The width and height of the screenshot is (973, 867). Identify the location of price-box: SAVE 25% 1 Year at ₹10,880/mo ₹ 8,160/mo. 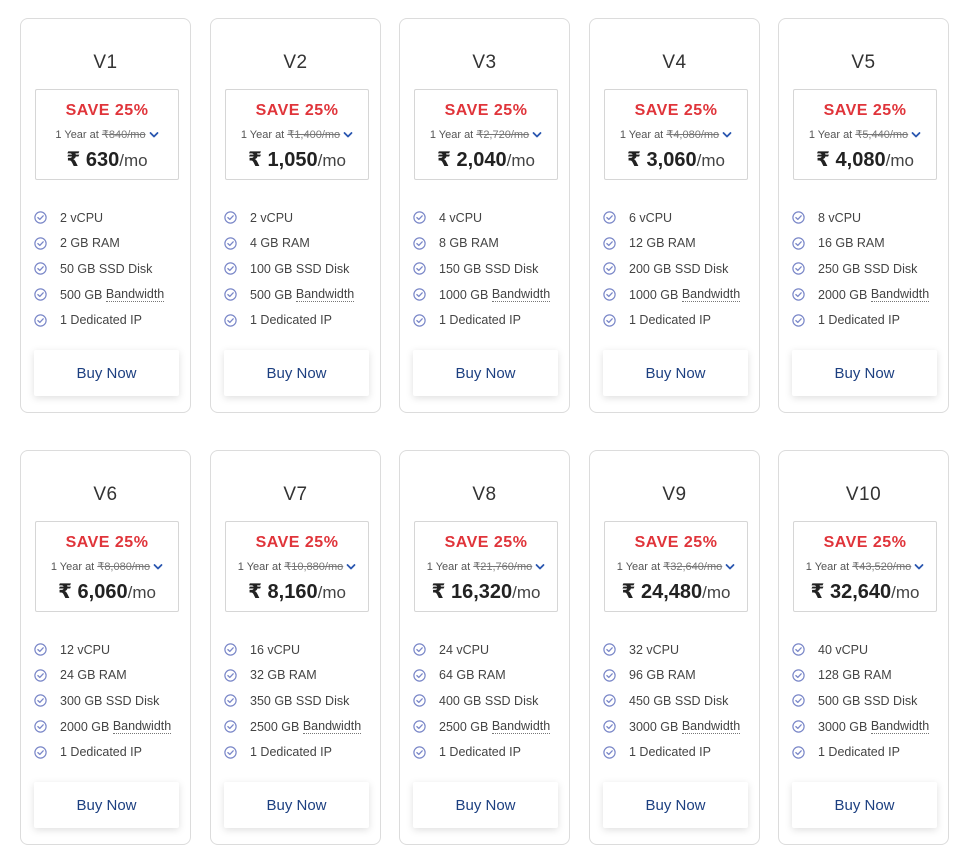
(297, 566).